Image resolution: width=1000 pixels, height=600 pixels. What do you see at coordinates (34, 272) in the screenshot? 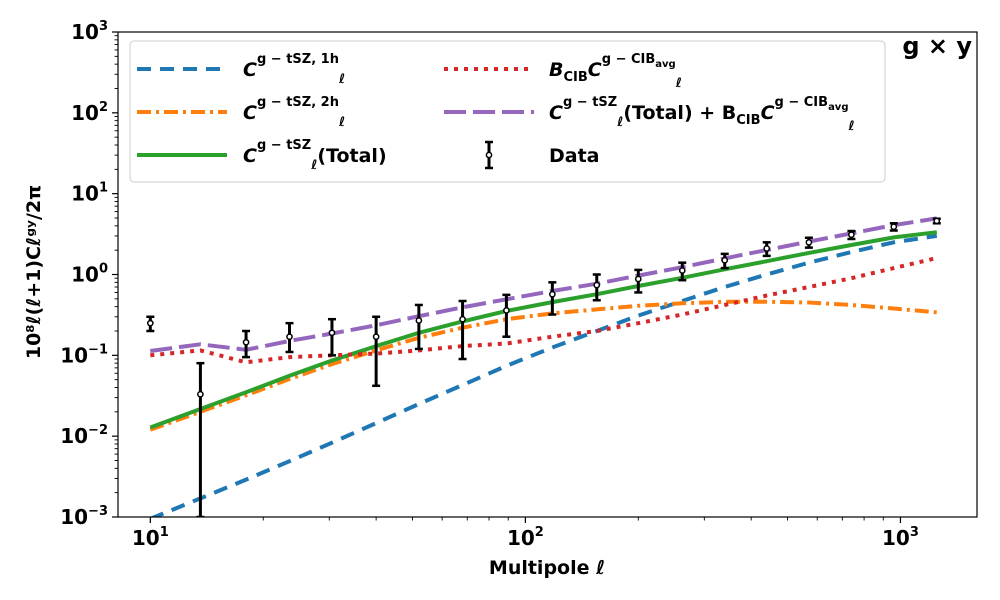
I see `y-axis-label: 10⁸ℓ(ℓ+1)Cℓᵍʸ/2π` at bounding box center [34, 272].